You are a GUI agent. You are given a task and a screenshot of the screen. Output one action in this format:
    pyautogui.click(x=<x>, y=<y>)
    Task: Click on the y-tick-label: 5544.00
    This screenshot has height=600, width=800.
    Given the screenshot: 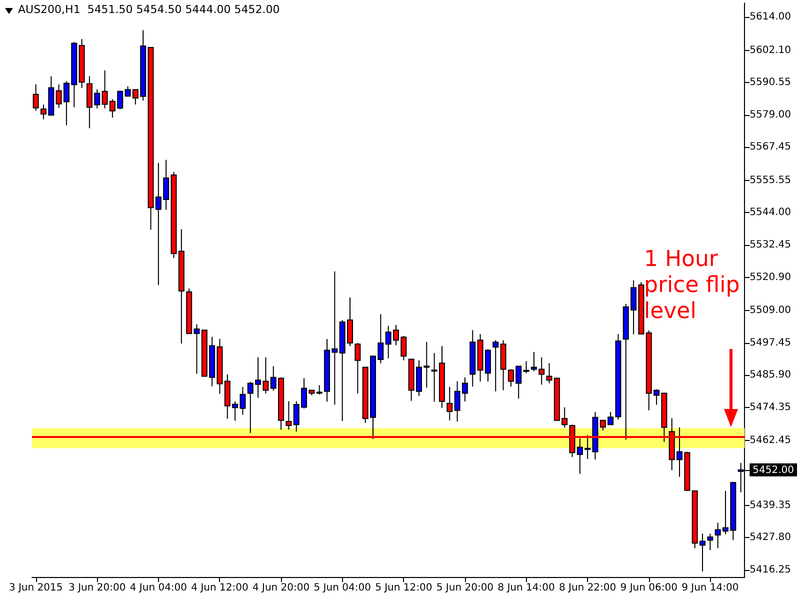 What is the action you would take?
    pyautogui.click(x=771, y=212)
    